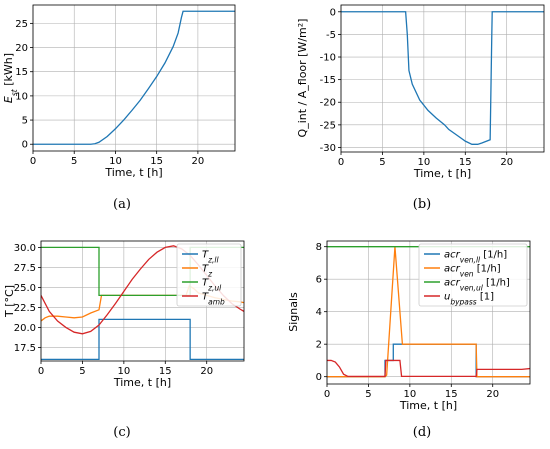 The image size is (550, 449). I want to click on y-tick-label: 5, so click(25, 121).